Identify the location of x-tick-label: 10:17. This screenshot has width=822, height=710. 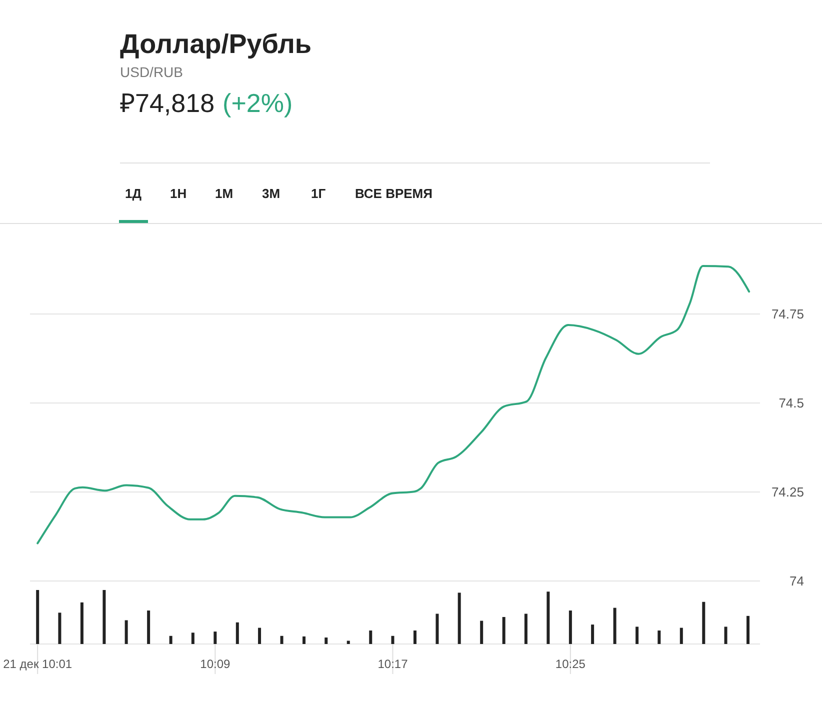
(393, 664).